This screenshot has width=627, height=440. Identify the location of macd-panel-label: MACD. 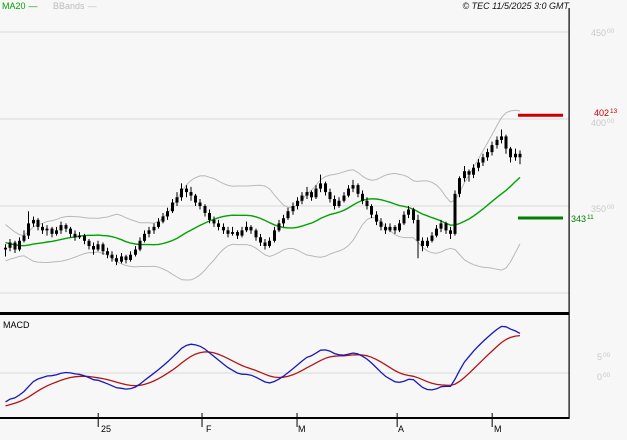
(16, 325).